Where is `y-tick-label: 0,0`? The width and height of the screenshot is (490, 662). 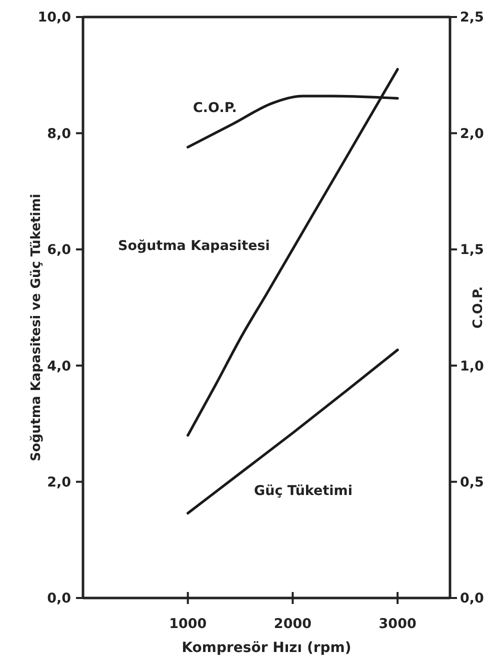
y-tick-label: 0,0 is located at coordinates (59, 598).